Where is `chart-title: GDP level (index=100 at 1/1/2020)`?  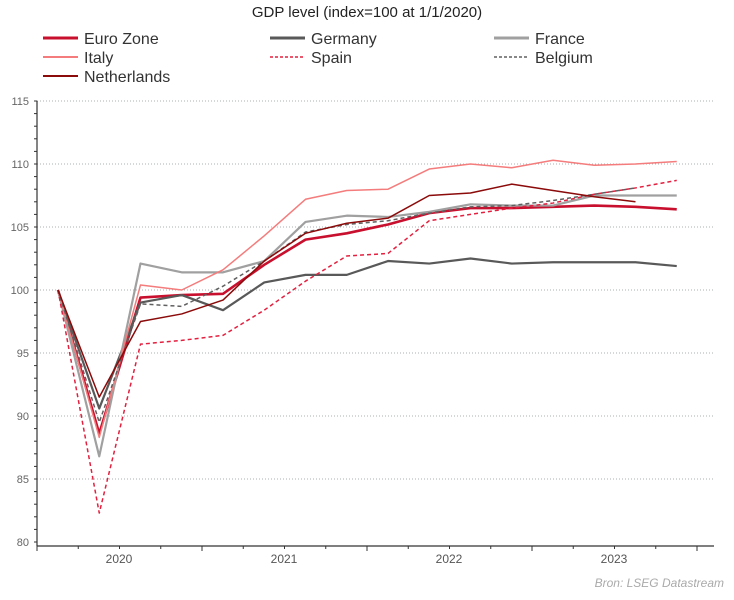
chart-title: GDP level (index=100 at 1/1/2020) is located at coordinates (367, 12).